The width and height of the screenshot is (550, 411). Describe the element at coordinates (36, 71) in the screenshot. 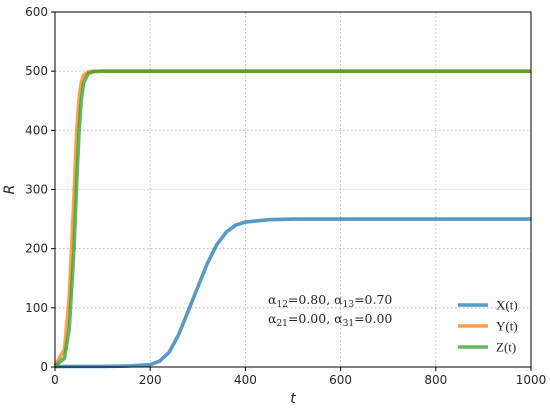

I see `y-tick-label: 500` at that location.